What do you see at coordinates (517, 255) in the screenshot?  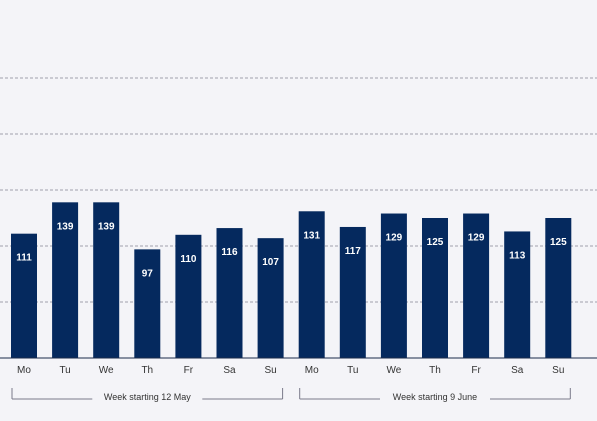 I see `bar-value-label: 113` at bounding box center [517, 255].